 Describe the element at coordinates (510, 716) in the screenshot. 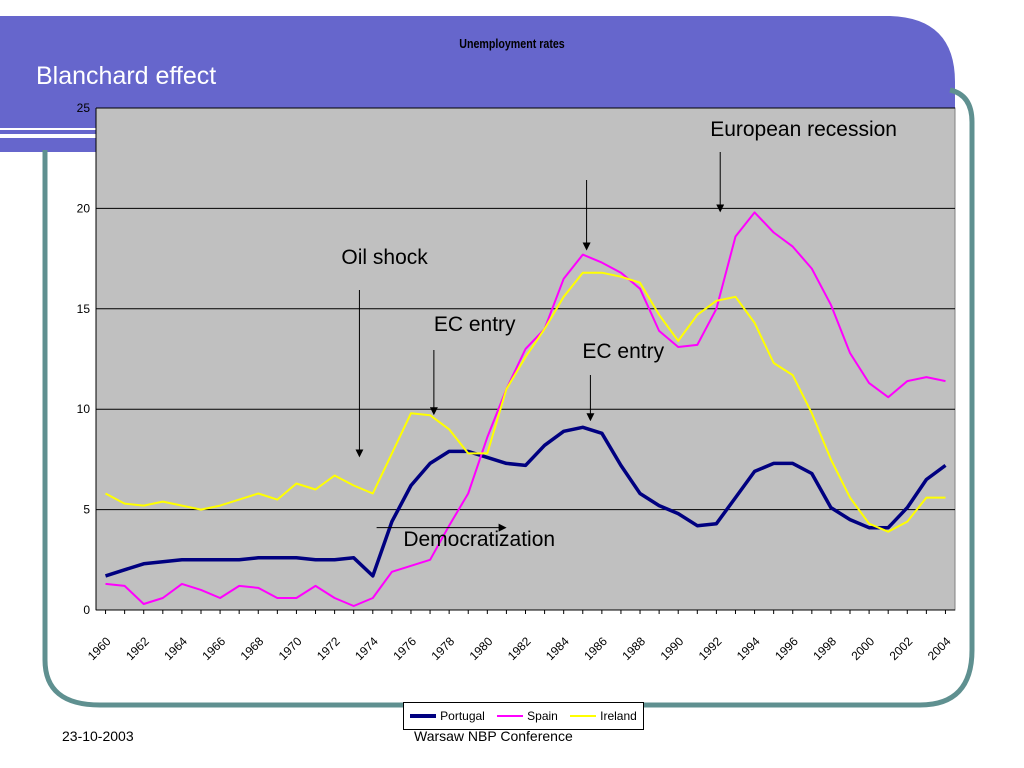

I see `legend-swatch-spain` at that location.